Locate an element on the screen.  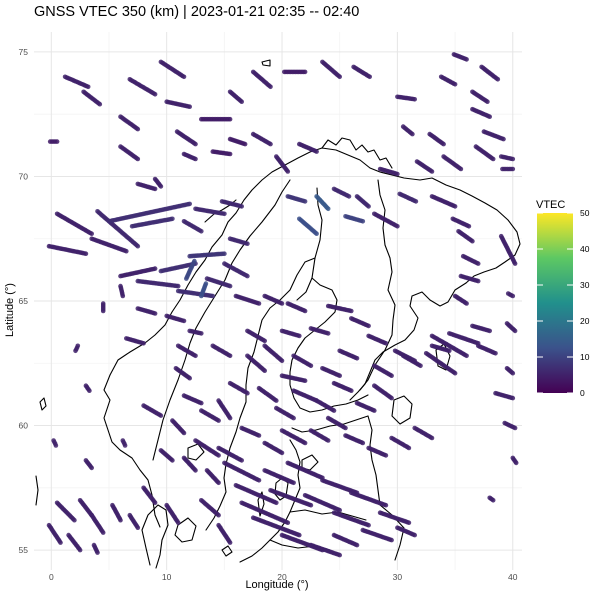
y-tick-label: 75 is located at coordinates (24, 52).